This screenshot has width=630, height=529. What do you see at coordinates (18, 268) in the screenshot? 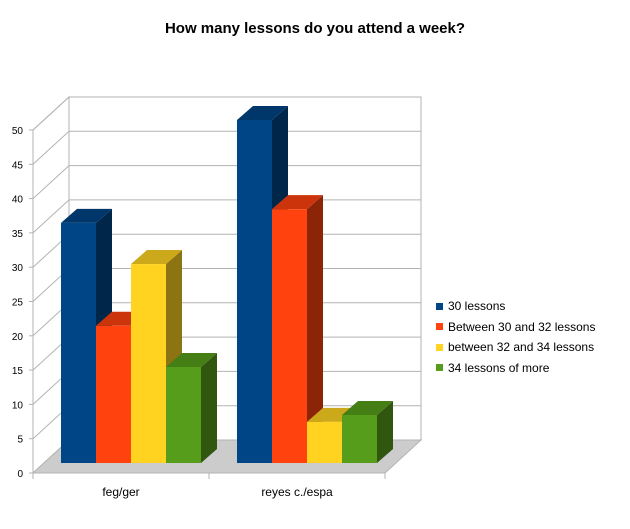
I see `y-tick-label: 30` at bounding box center [18, 268].